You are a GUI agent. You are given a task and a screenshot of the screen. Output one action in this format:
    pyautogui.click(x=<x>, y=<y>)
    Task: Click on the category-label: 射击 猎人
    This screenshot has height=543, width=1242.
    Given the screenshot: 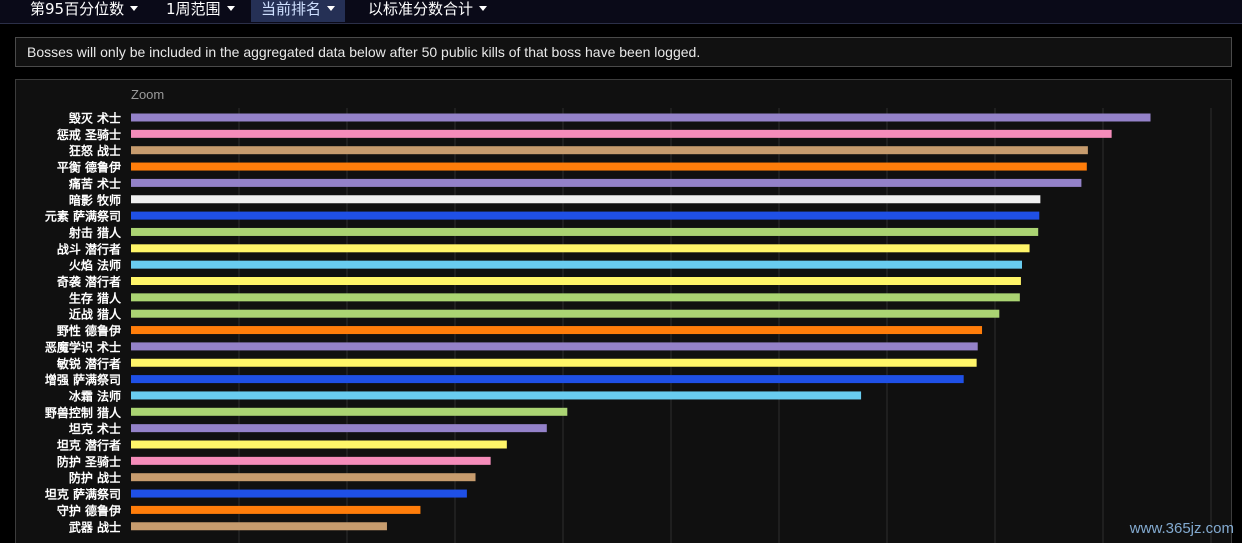 What is the action you would take?
    pyautogui.click(x=95, y=232)
    